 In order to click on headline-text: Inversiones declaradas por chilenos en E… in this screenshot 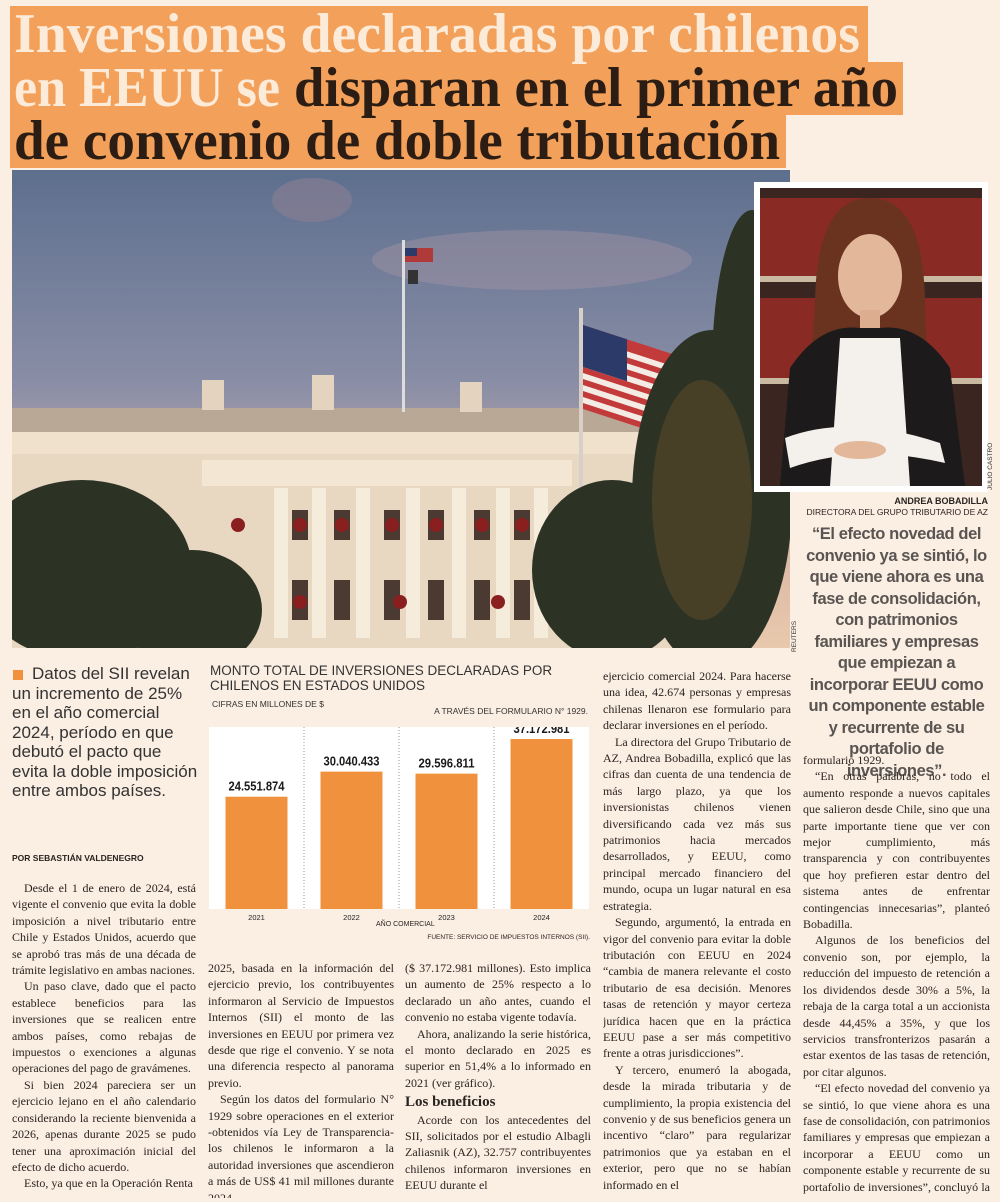, I will do `click(456, 86)`.